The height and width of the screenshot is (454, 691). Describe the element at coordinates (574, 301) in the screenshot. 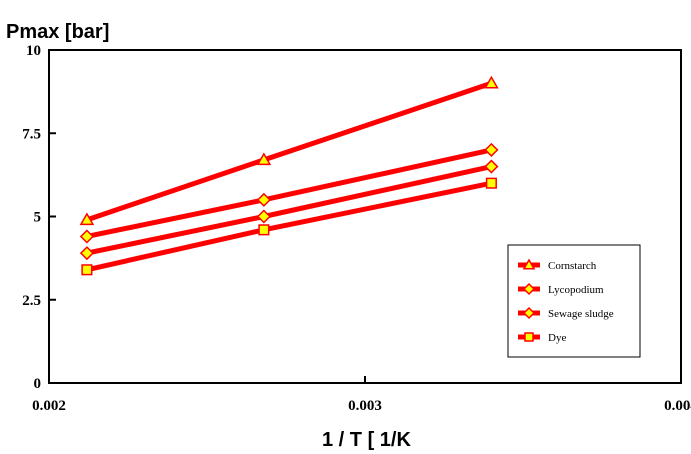

I see `legend: Cornstarch Lycopodium Sewage sludge Dye` at that location.